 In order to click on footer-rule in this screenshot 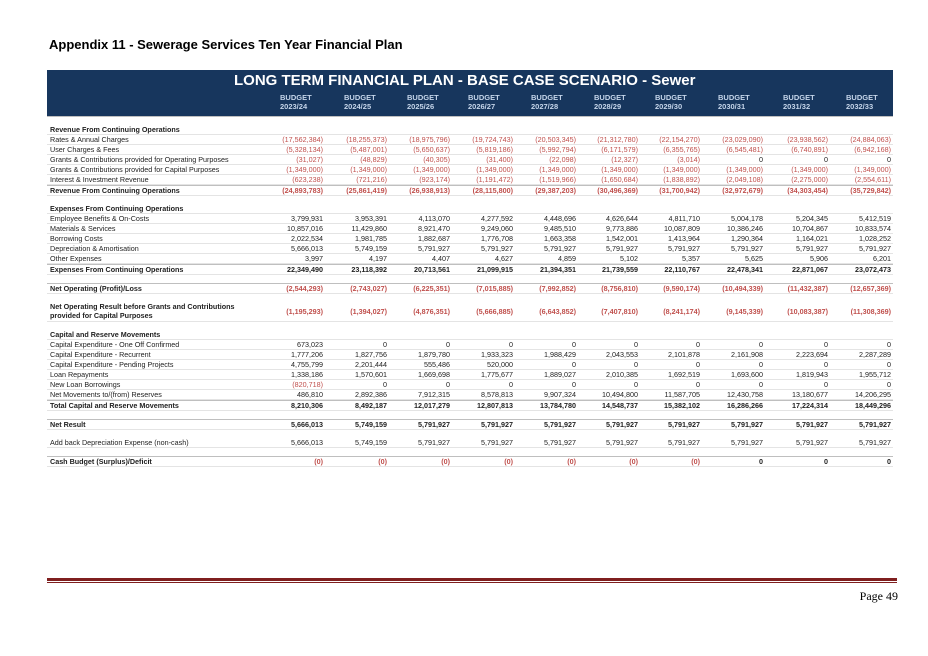, I will do `click(472, 579)`.